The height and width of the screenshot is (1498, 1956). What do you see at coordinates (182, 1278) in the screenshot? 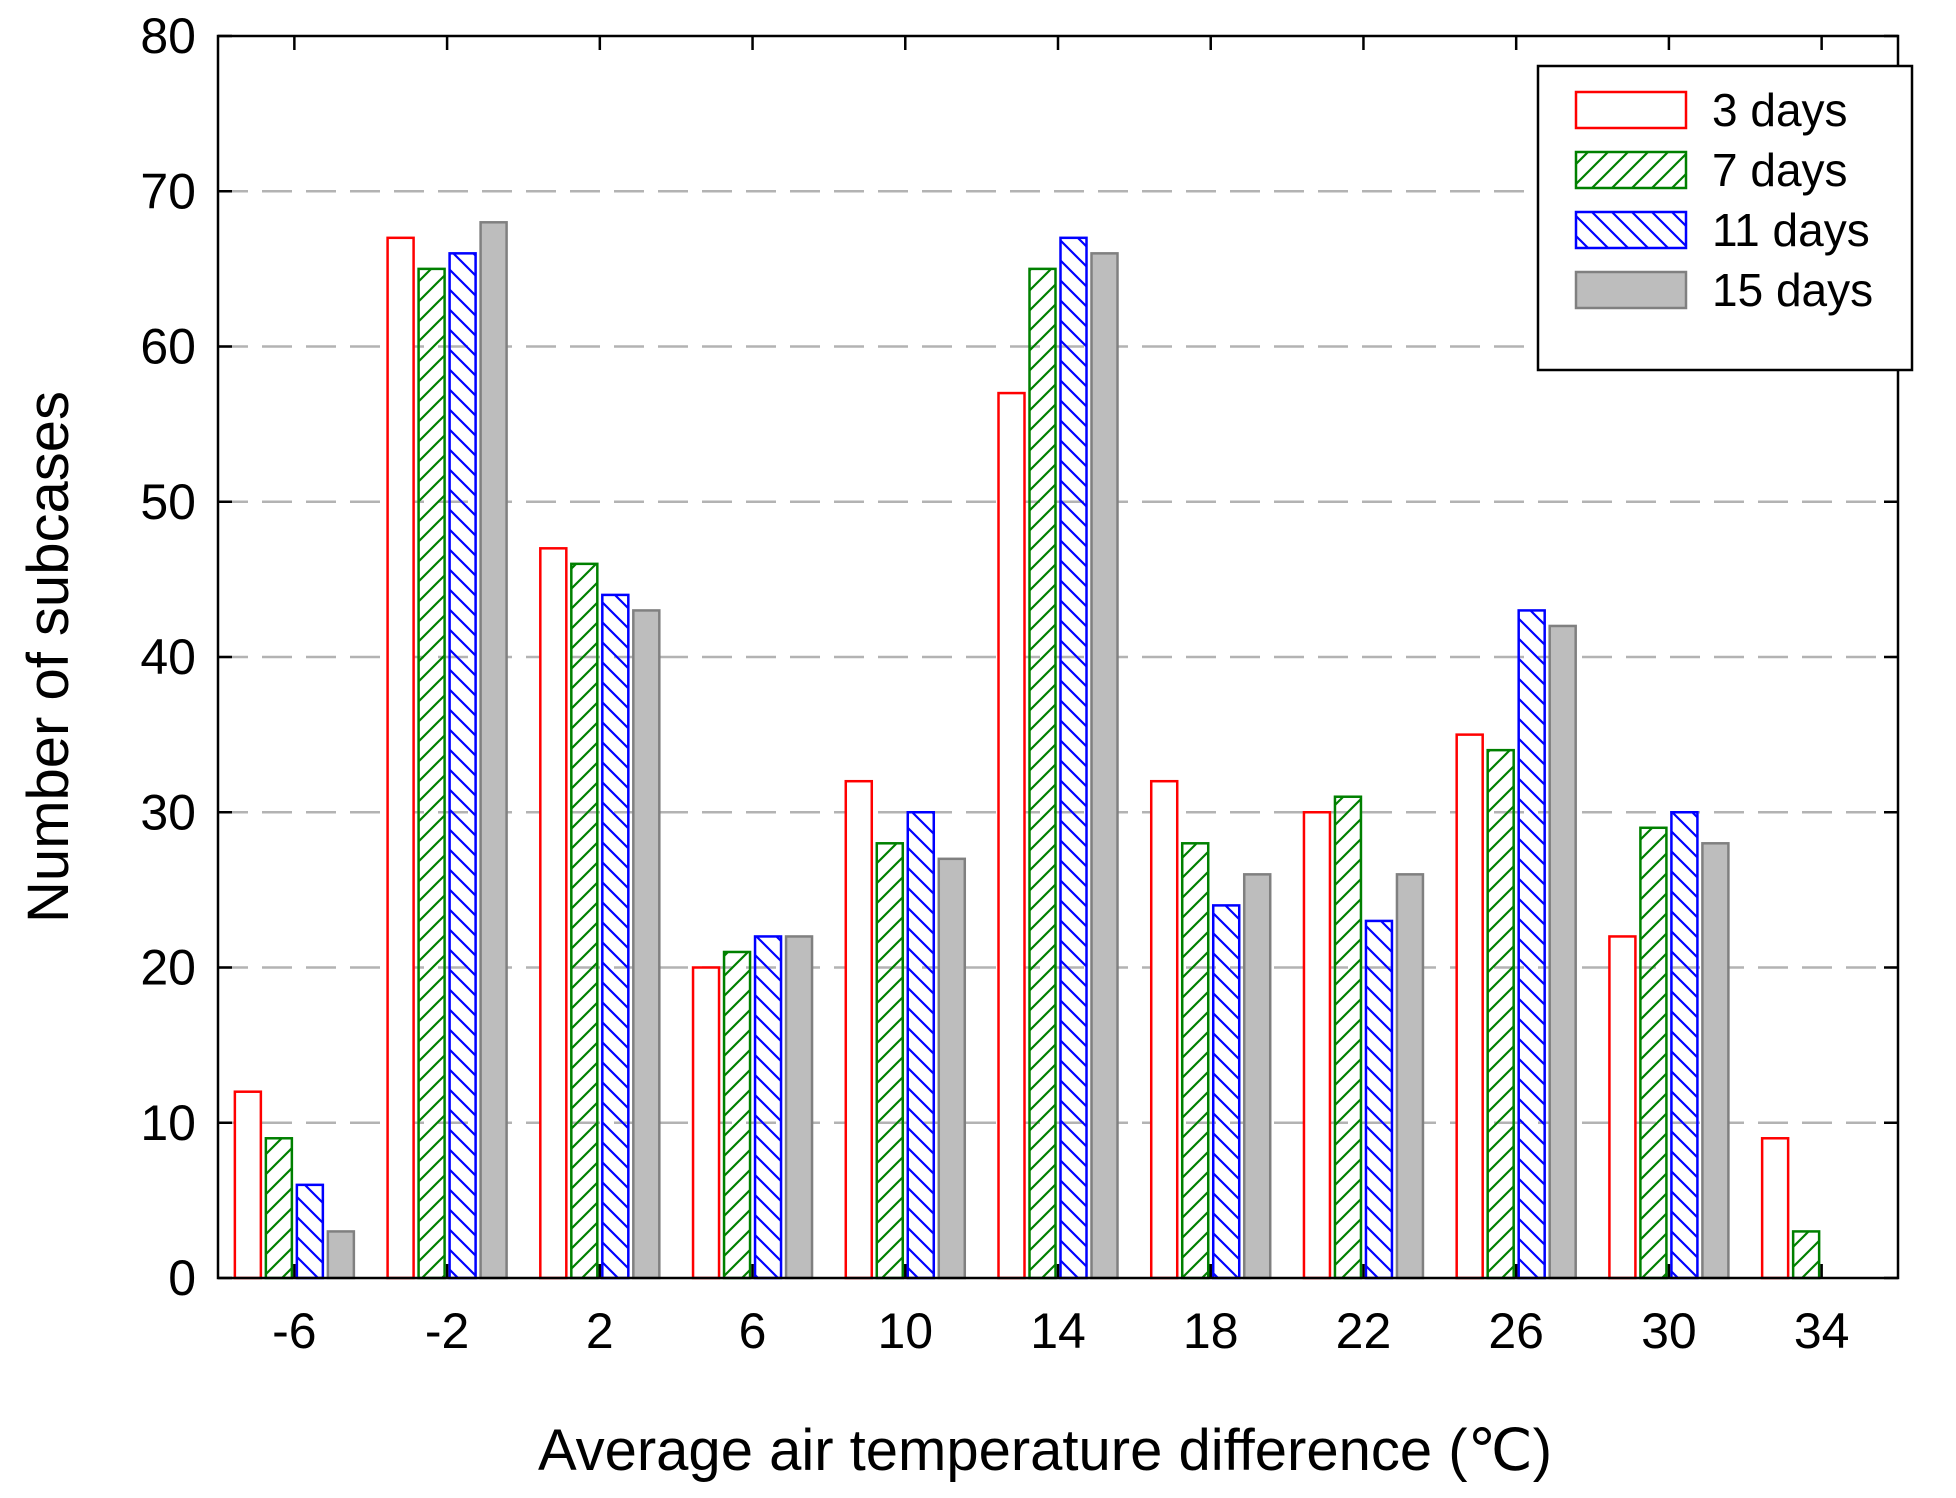
I see `y-tick-label: 0` at bounding box center [182, 1278].